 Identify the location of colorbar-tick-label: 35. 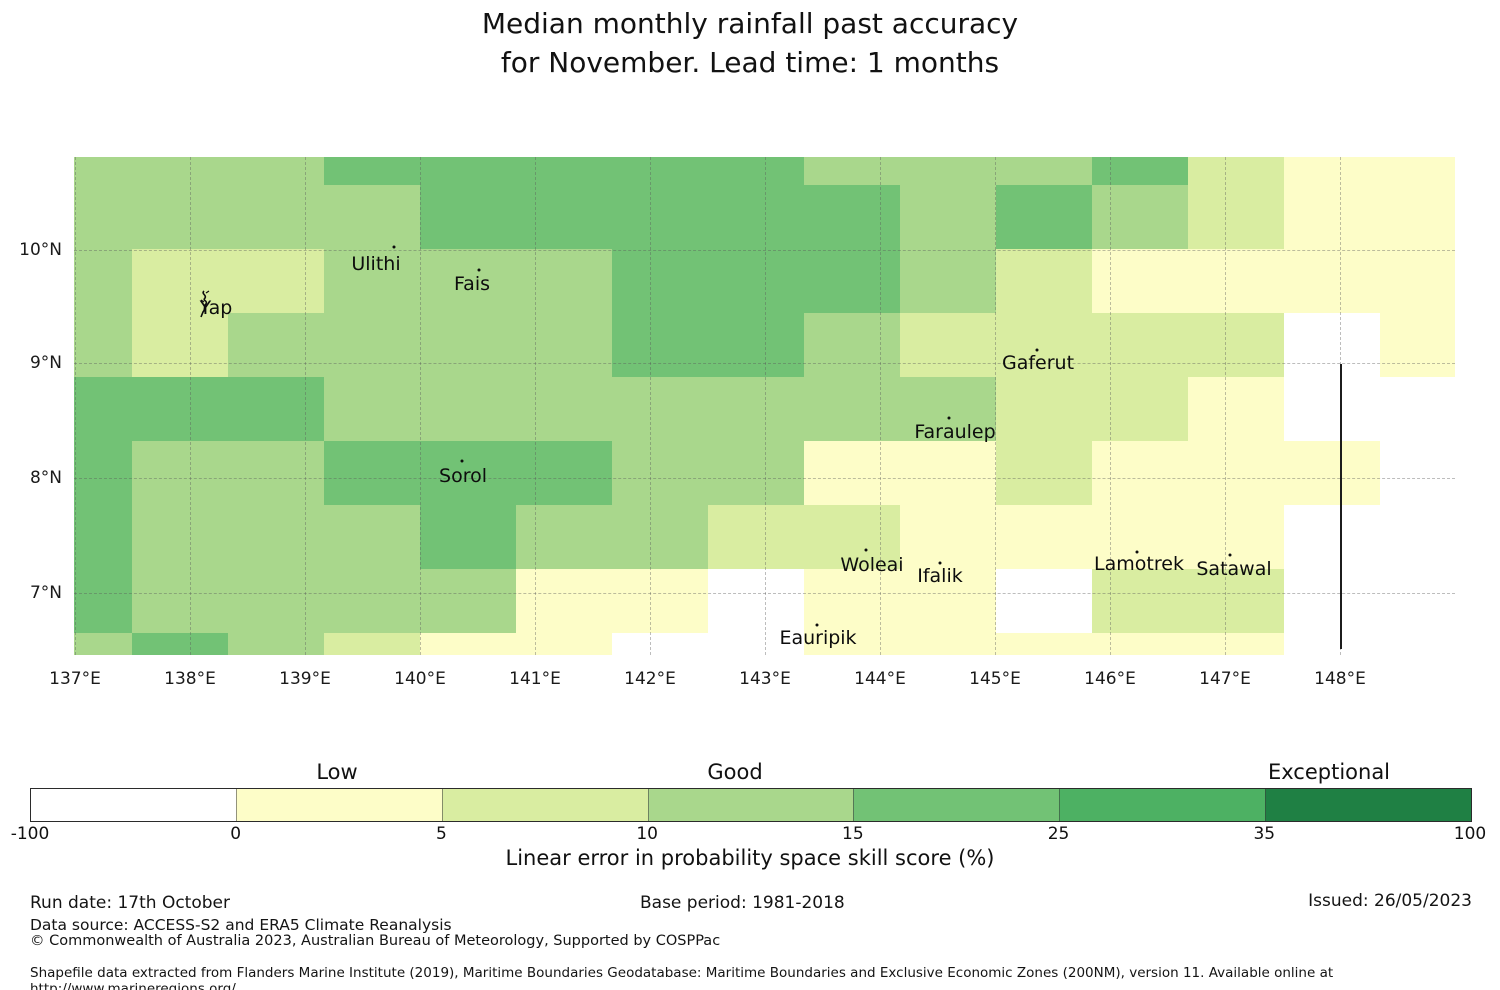
(1264, 834).